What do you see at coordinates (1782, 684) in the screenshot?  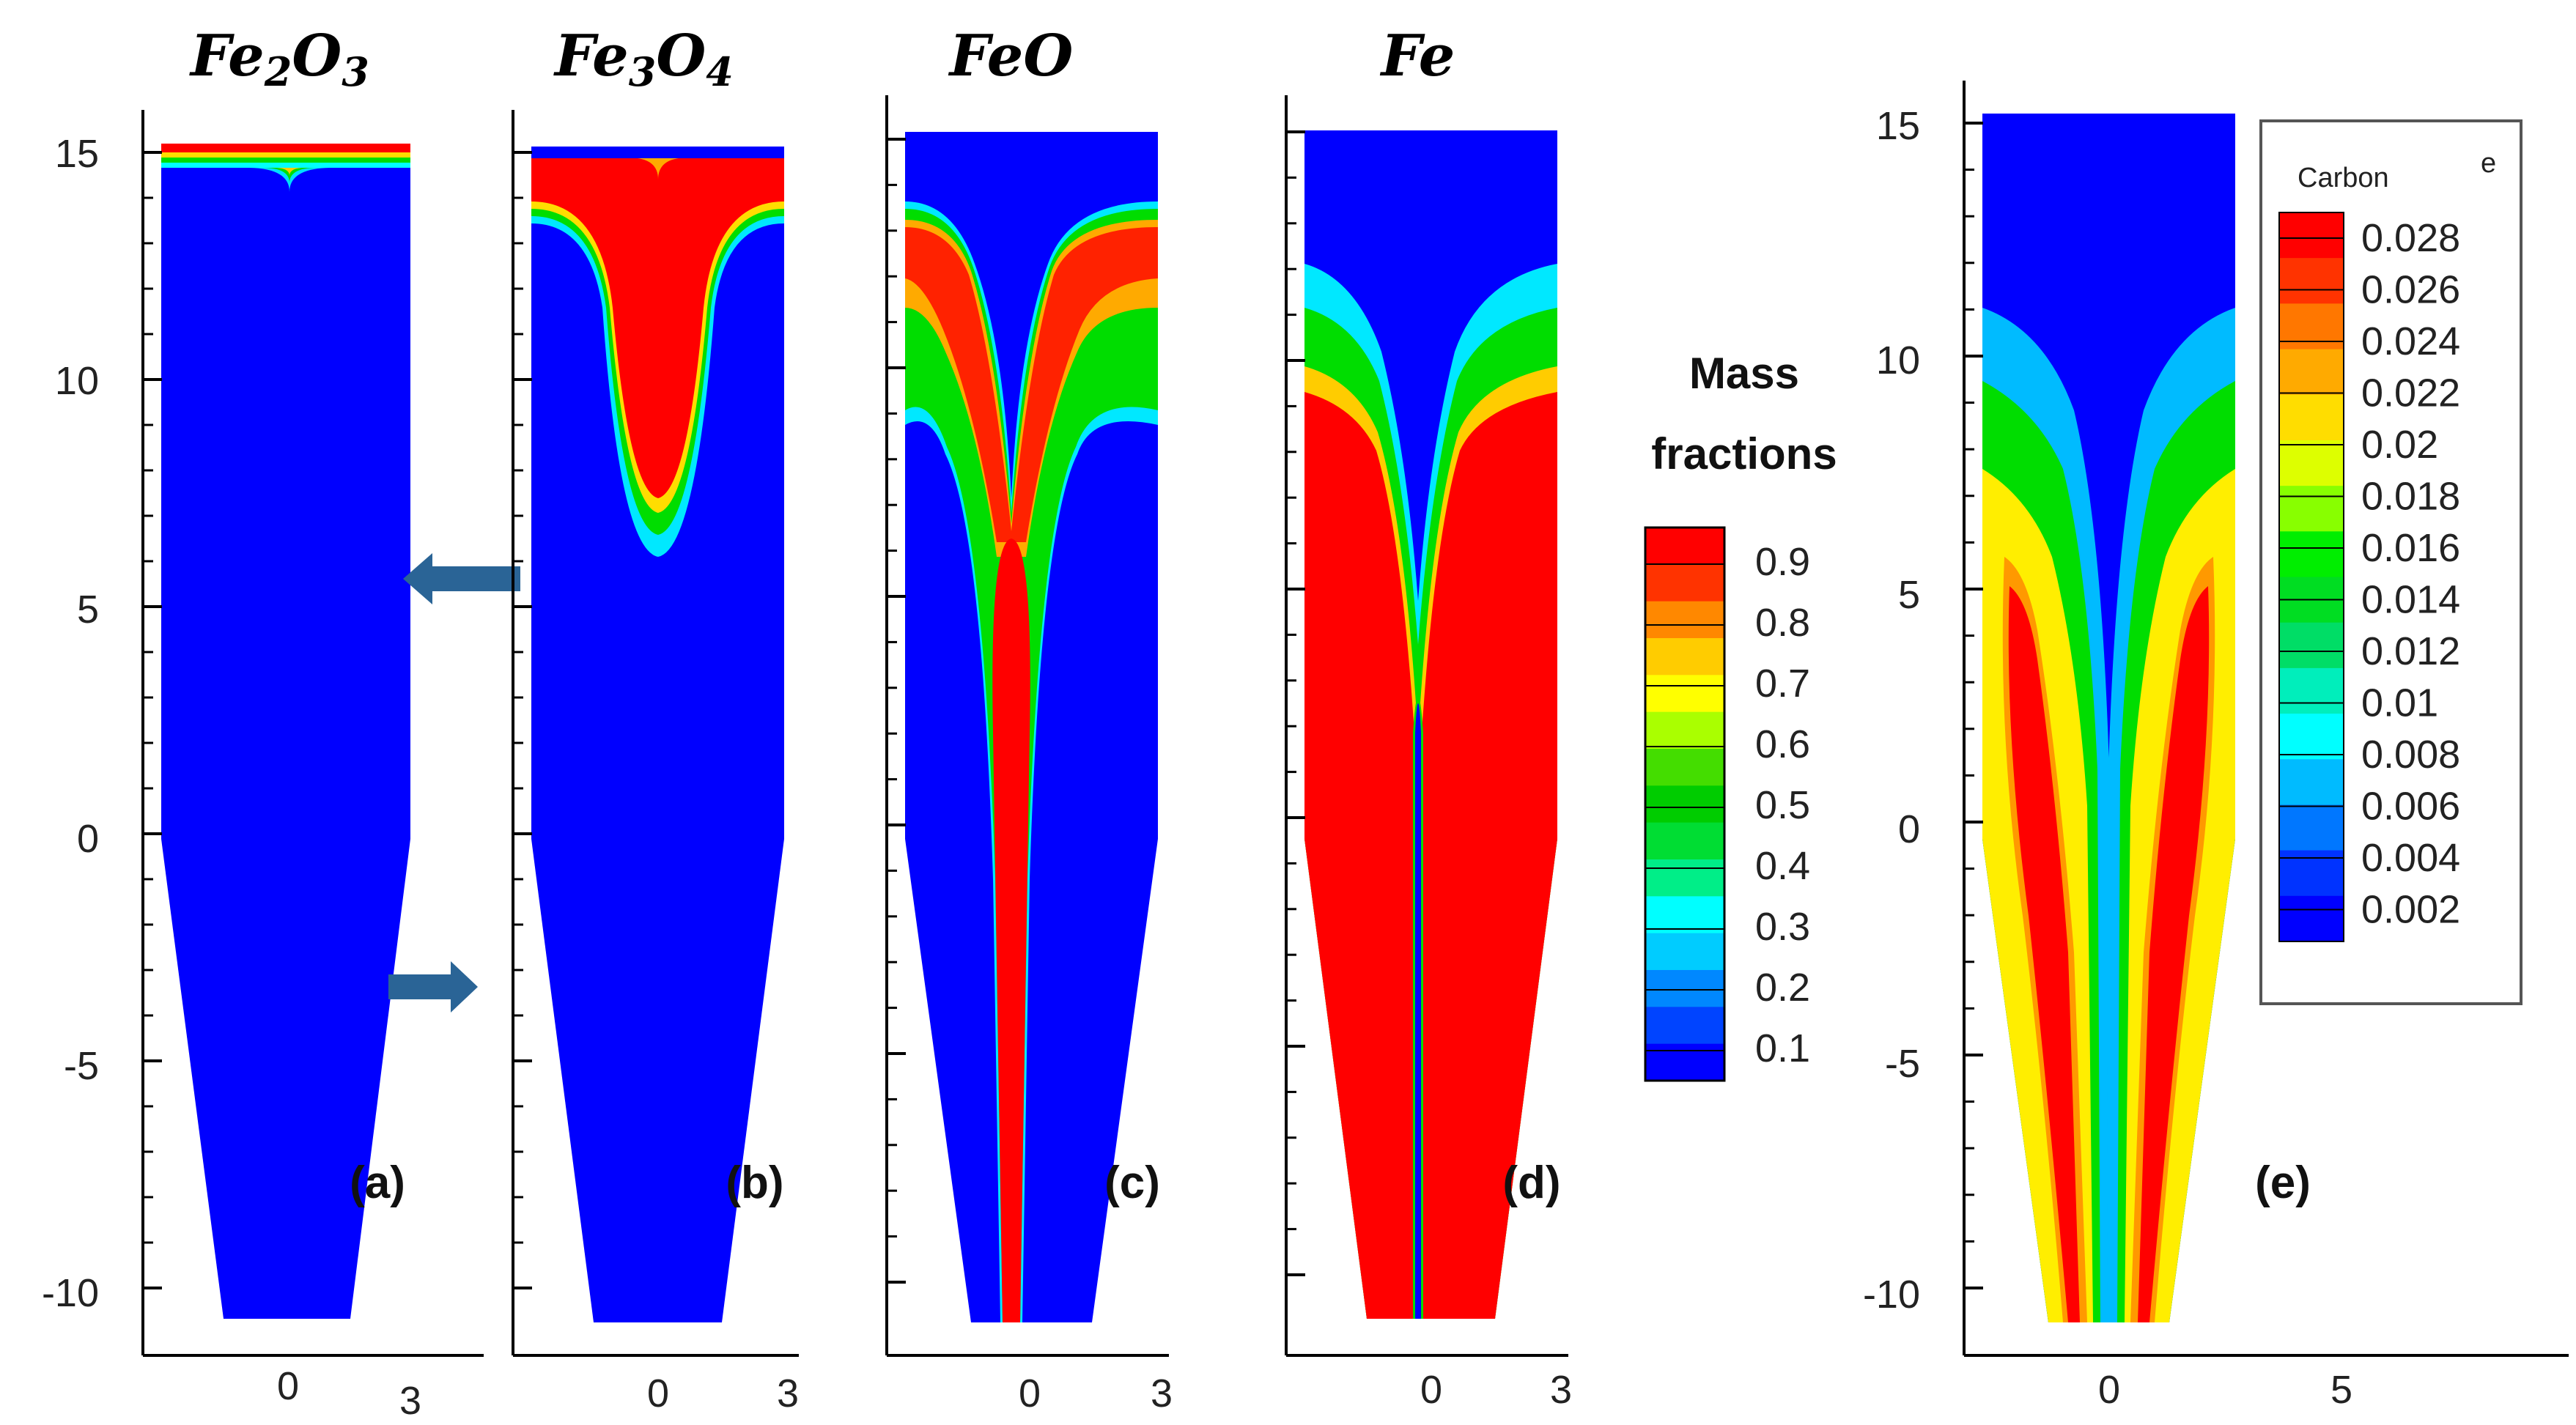 I see `colorbar-label: 0.7` at bounding box center [1782, 684].